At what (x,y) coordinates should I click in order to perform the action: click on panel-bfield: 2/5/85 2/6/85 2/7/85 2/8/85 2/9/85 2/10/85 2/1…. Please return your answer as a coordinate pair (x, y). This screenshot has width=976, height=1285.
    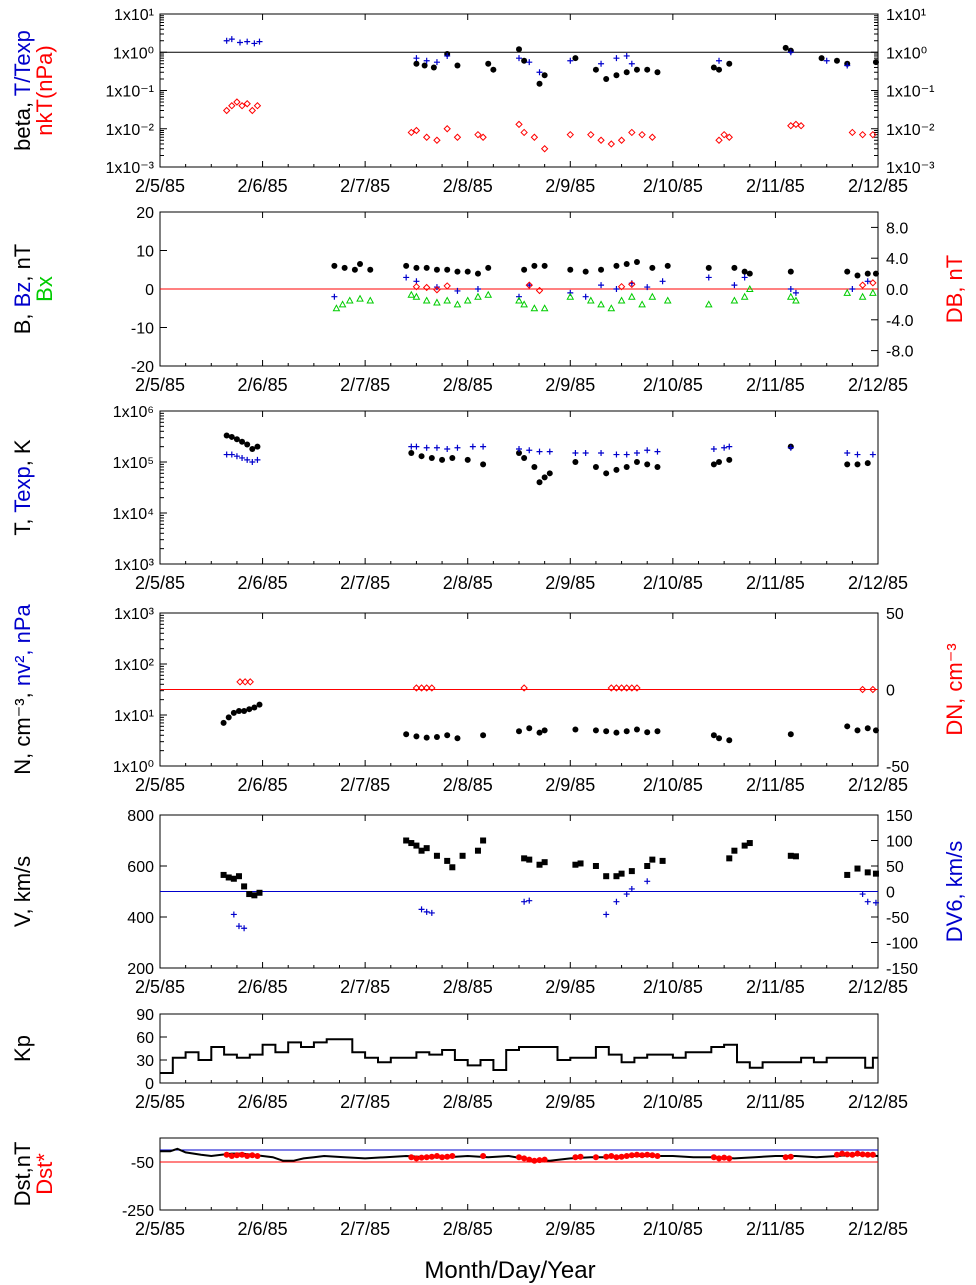
    Looking at the image, I should click on (488, 300).